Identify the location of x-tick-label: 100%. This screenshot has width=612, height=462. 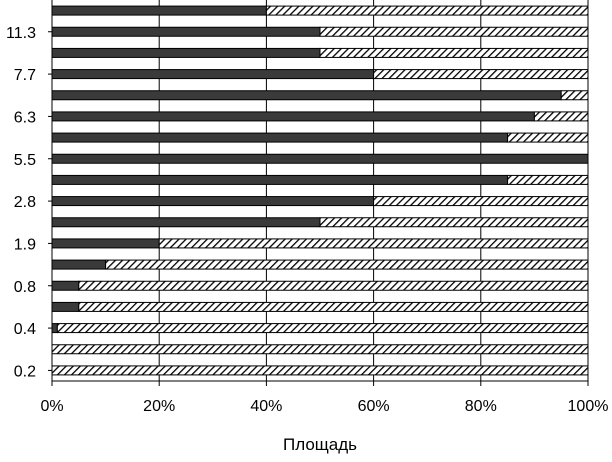
(588, 406).